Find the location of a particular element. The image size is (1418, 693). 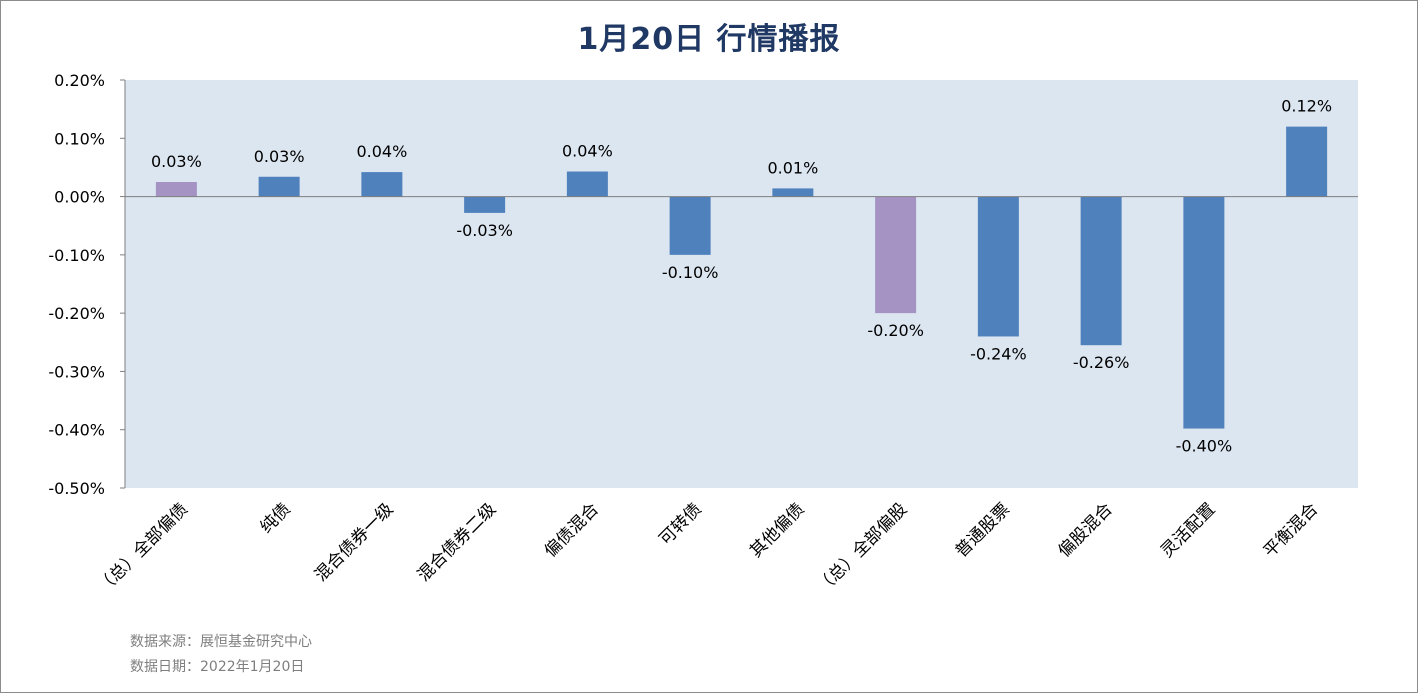

y-tick-label: -0.20% is located at coordinates (76, 313).